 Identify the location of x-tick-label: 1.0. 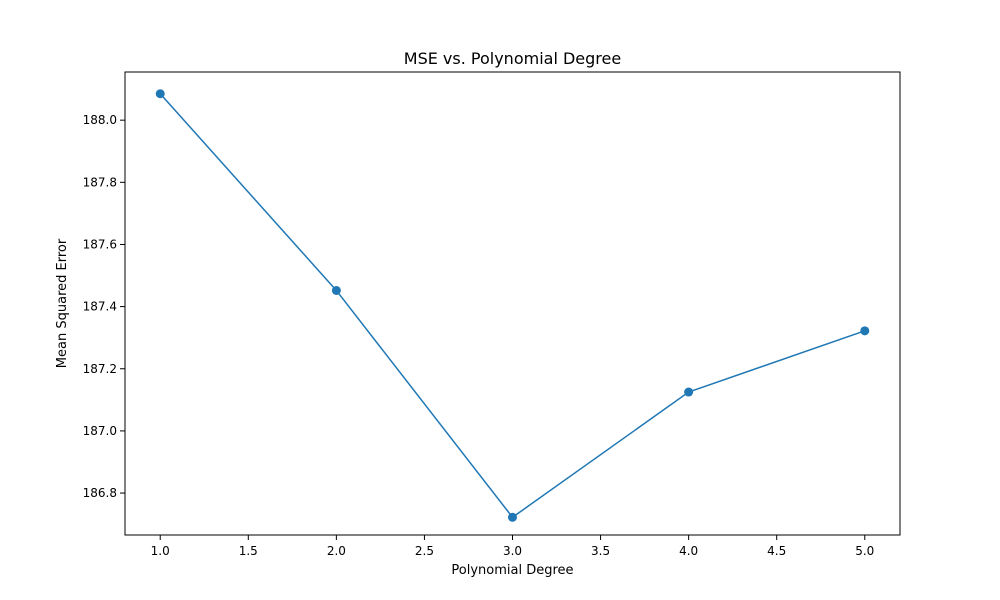
(160, 551).